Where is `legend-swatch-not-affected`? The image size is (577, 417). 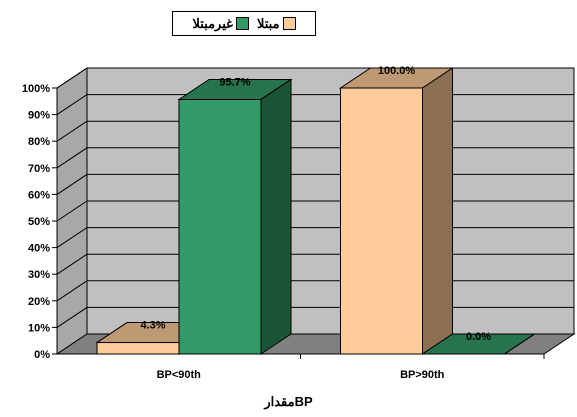 legend-swatch-not-affected is located at coordinates (242, 23).